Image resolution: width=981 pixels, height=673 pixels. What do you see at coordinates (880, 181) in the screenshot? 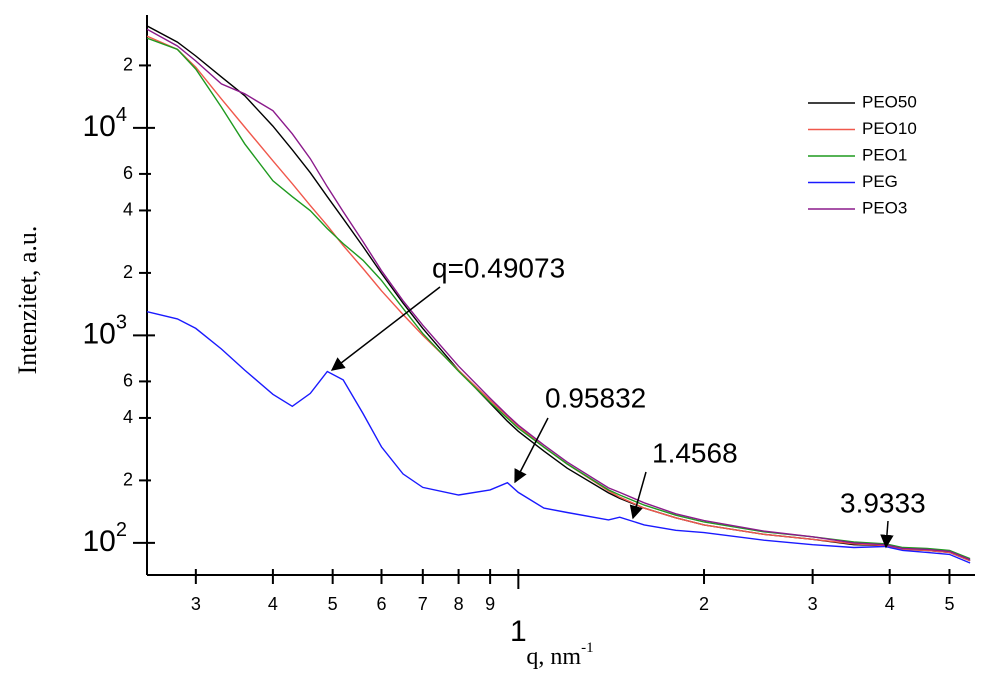
I see `legend-label: PEG` at bounding box center [880, 181].